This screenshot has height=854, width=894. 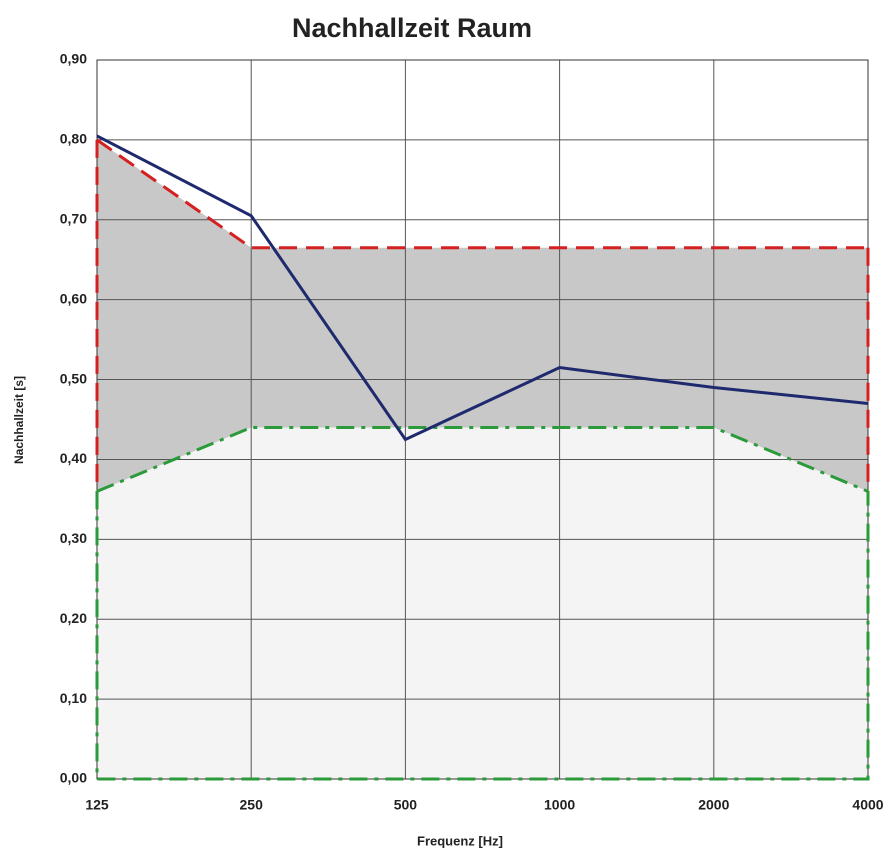 What do you see at coordinates (73, 59) in the screenshot?
I see `y-tick-label: 0,90` at bounding box center [73, 59].